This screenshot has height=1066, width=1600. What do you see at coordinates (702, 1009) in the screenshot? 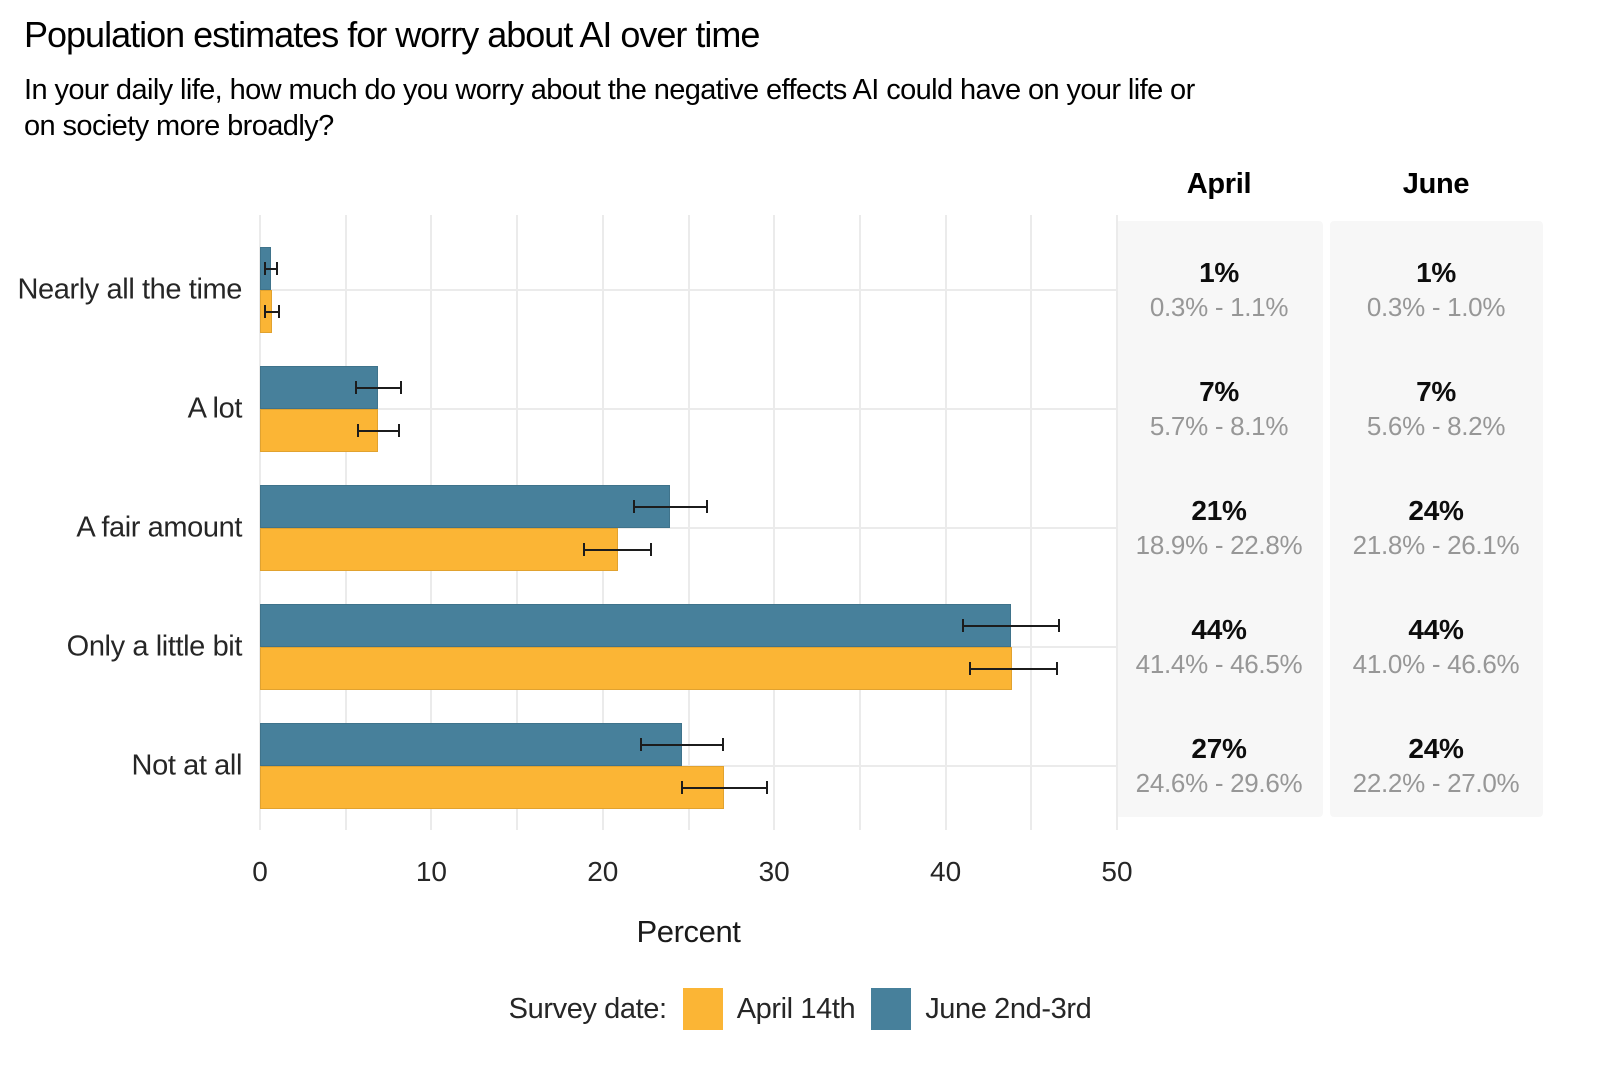
I see `legend-swatch-april` at bounding box center [702, 1009].